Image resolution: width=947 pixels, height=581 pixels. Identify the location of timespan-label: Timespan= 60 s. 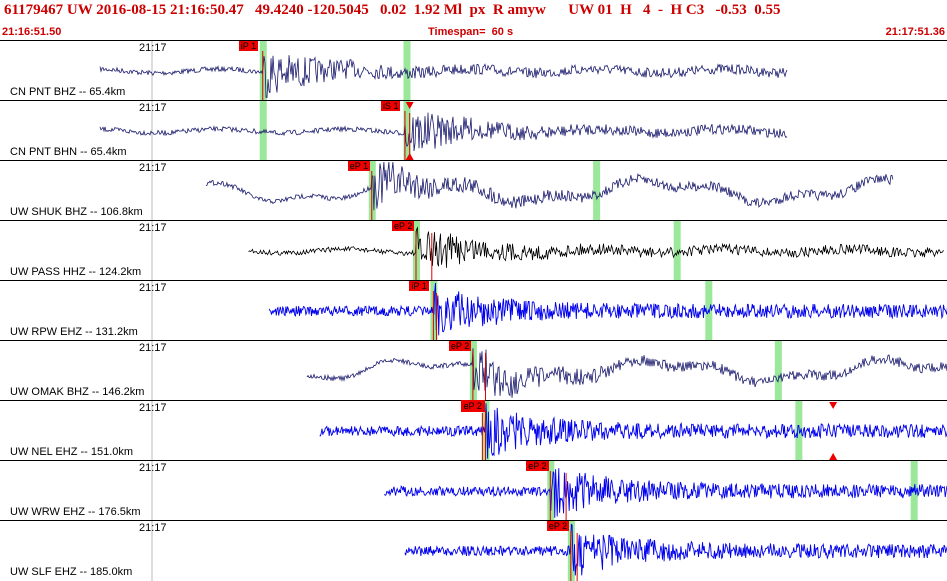
(471, 32).